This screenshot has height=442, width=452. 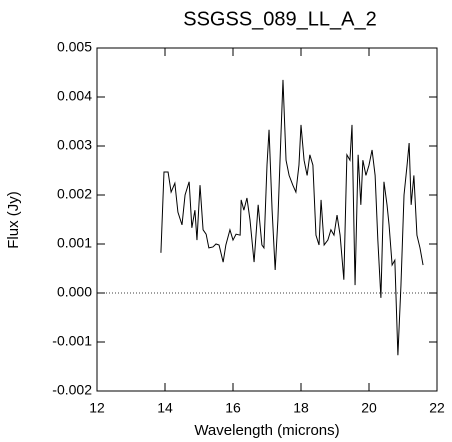 I want to click on x-tick-label: 22, so click(x=437, y=408).